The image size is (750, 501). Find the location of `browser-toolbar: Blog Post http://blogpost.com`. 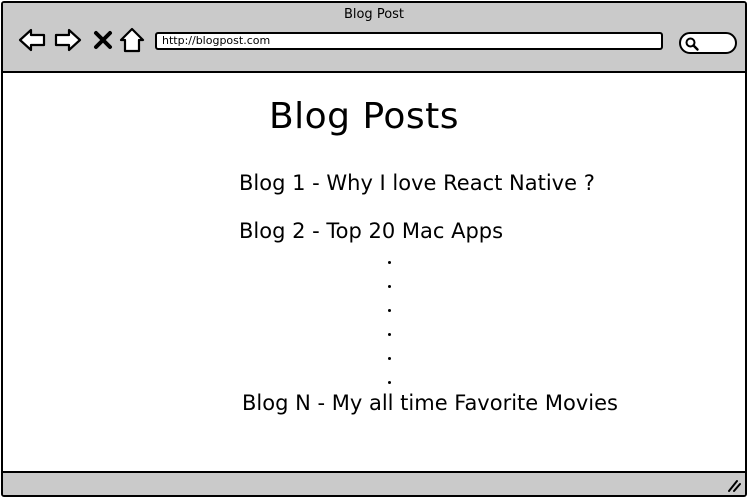

browser-toolbar: Blog Post http://blogpost.com is located at coordinates (374, 38).